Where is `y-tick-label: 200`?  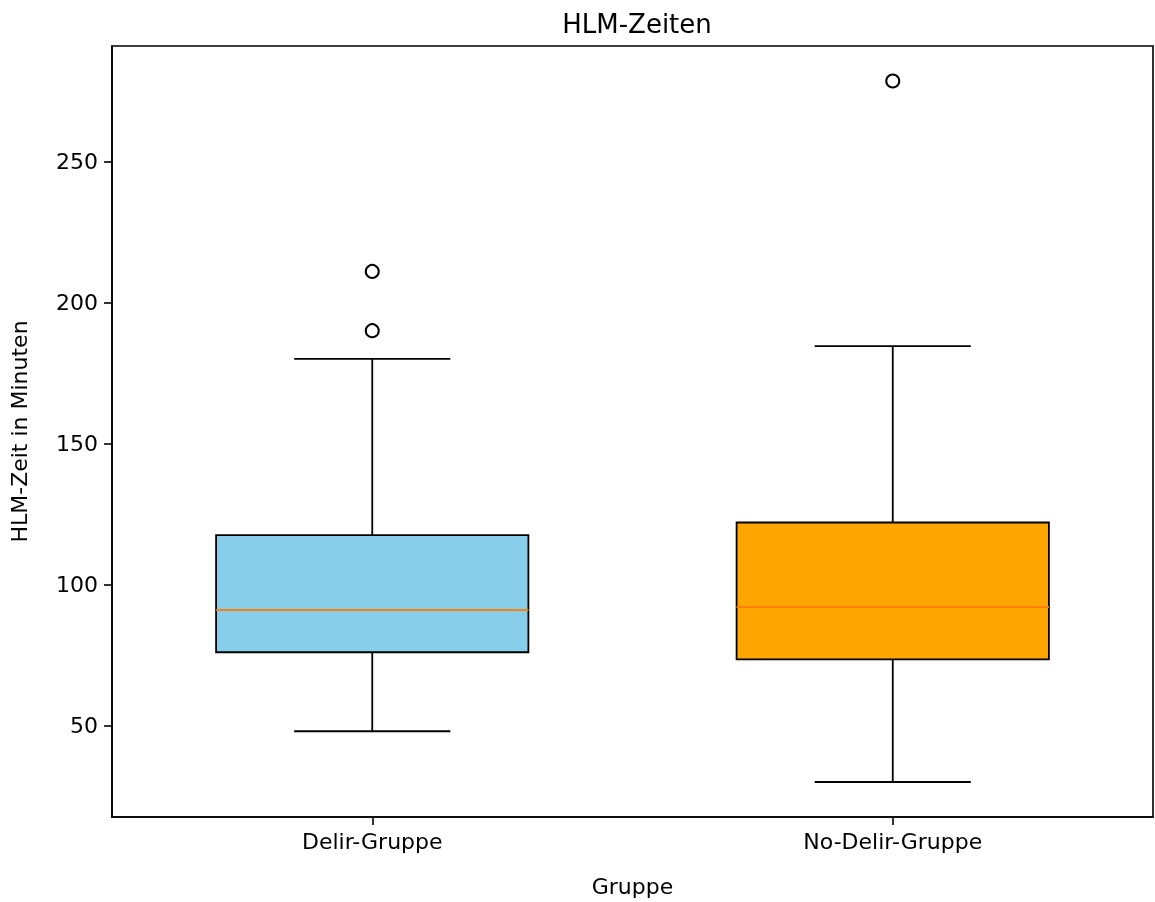 y-tick-label: 200 is located at coordinates (77, 302).